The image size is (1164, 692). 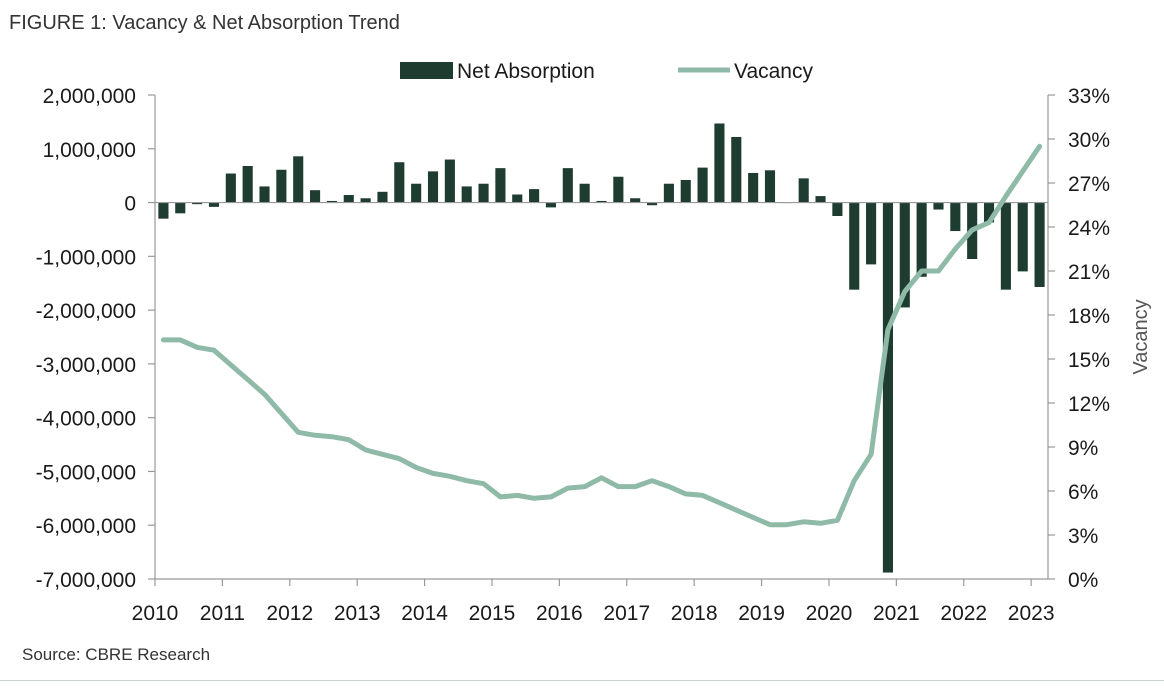 I want to click on right-tick-label: 33%, so click(x=1089, y=96).